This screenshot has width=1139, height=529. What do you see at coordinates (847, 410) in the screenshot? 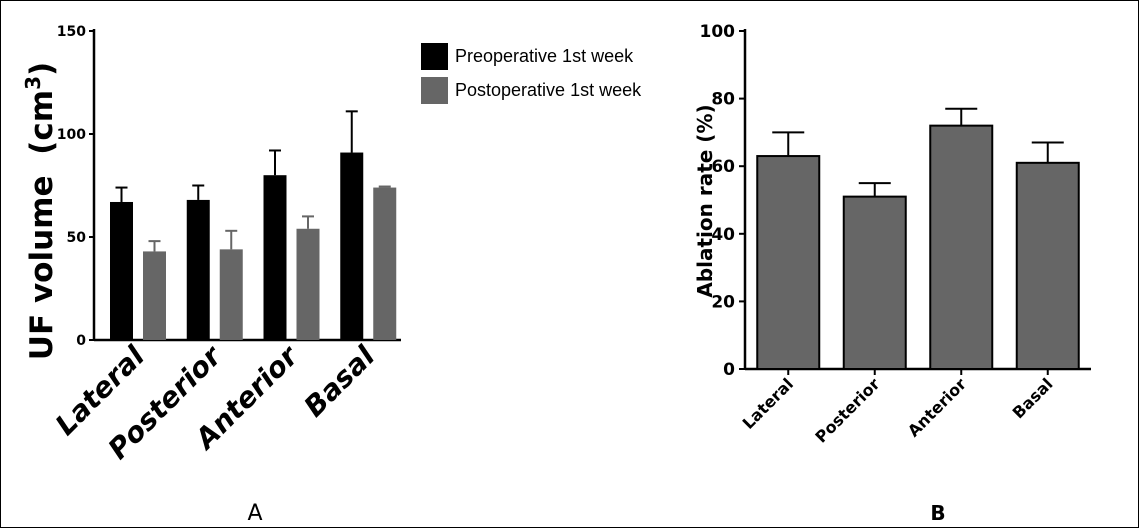
I see `chart-b-xtick-label: Posterior` at bounding box center [847, 410].